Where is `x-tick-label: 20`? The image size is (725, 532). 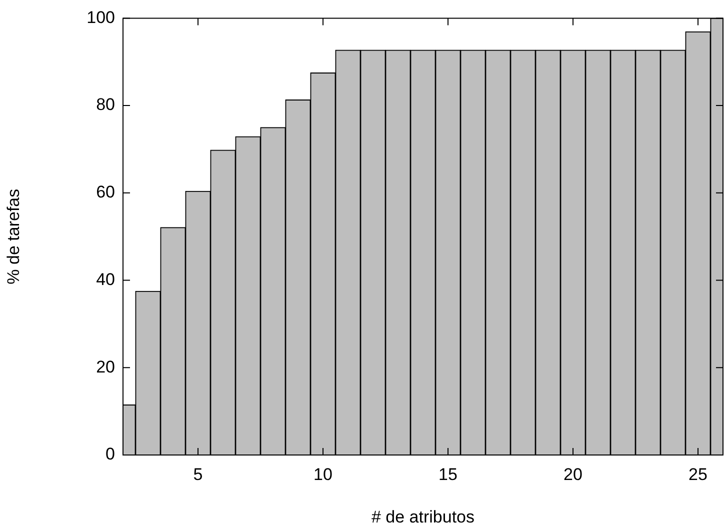
x-tick-label: 20 is located at coordinates (573, 474).